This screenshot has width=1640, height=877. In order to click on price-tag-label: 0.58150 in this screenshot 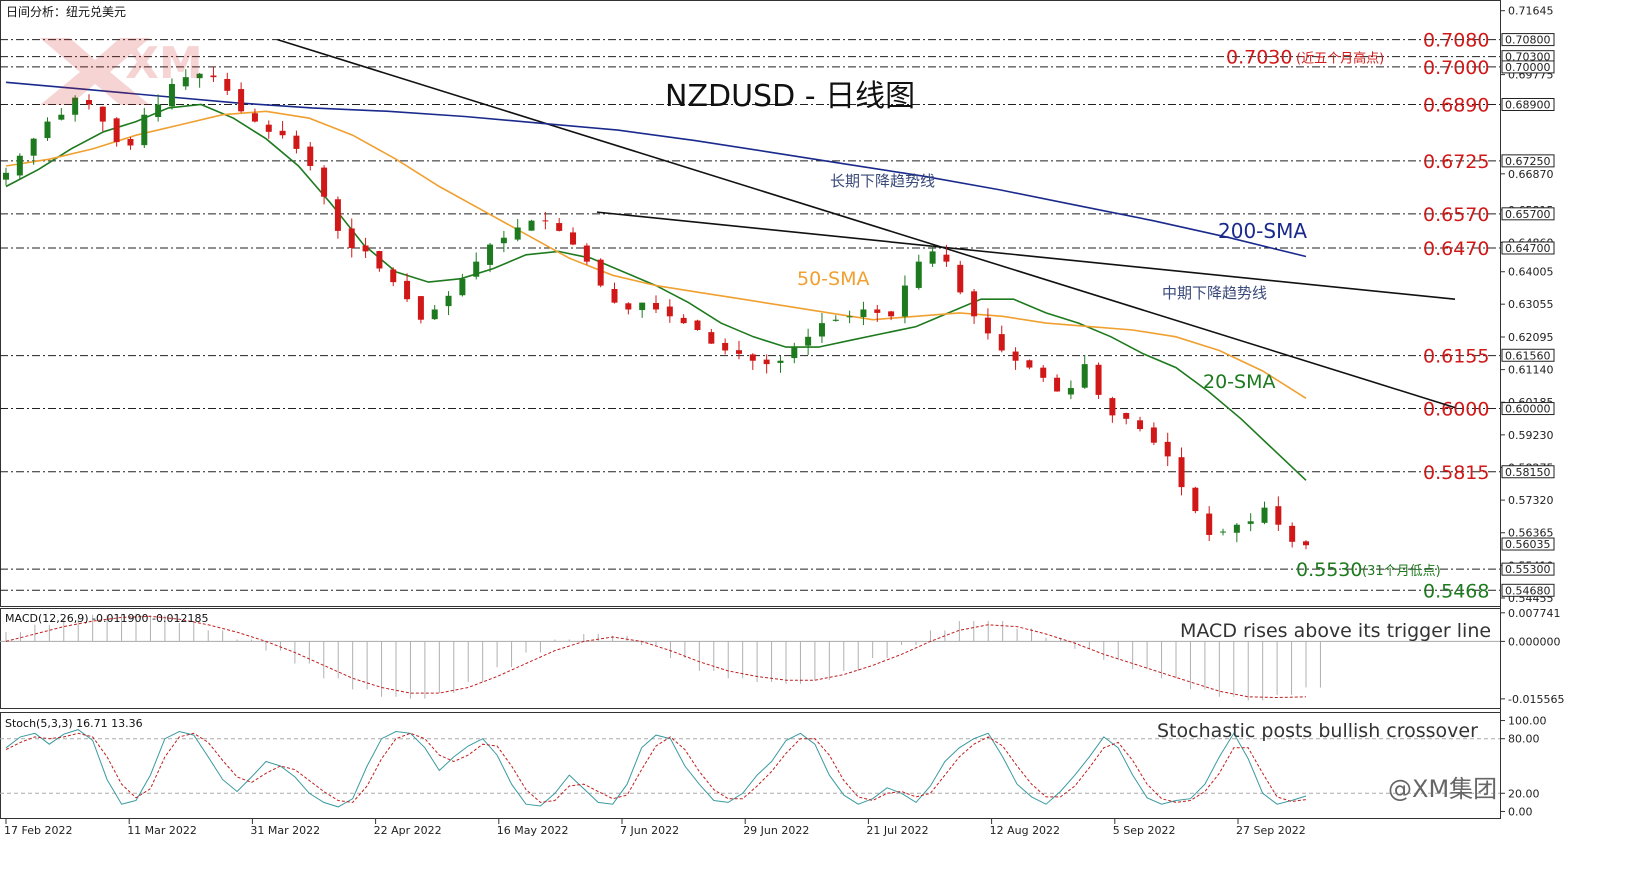, I will do `click(1528, 472)`.